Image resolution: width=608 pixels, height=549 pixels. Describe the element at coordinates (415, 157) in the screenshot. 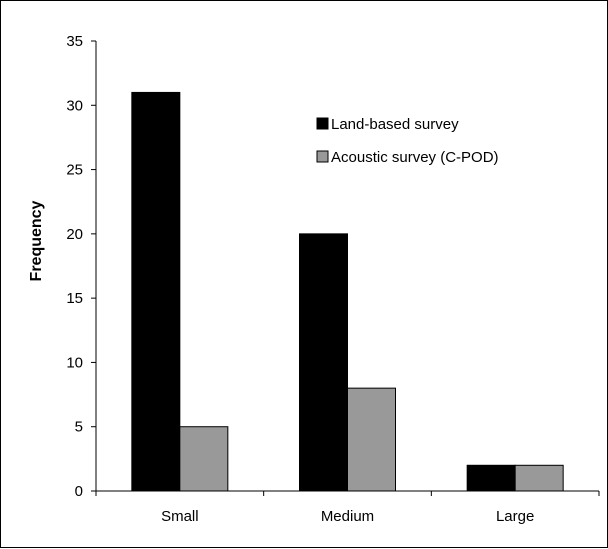

I see `legend-label: Acoustic survey (C-POD)` at that location.